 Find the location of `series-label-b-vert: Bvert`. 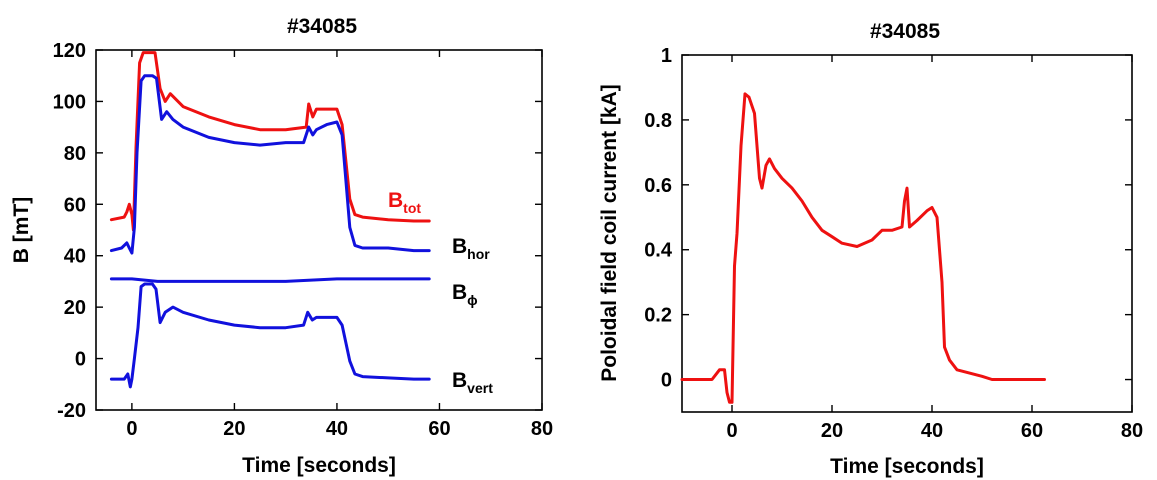

series-label-b-vert: Bvert is located at coordinates (472, 382).